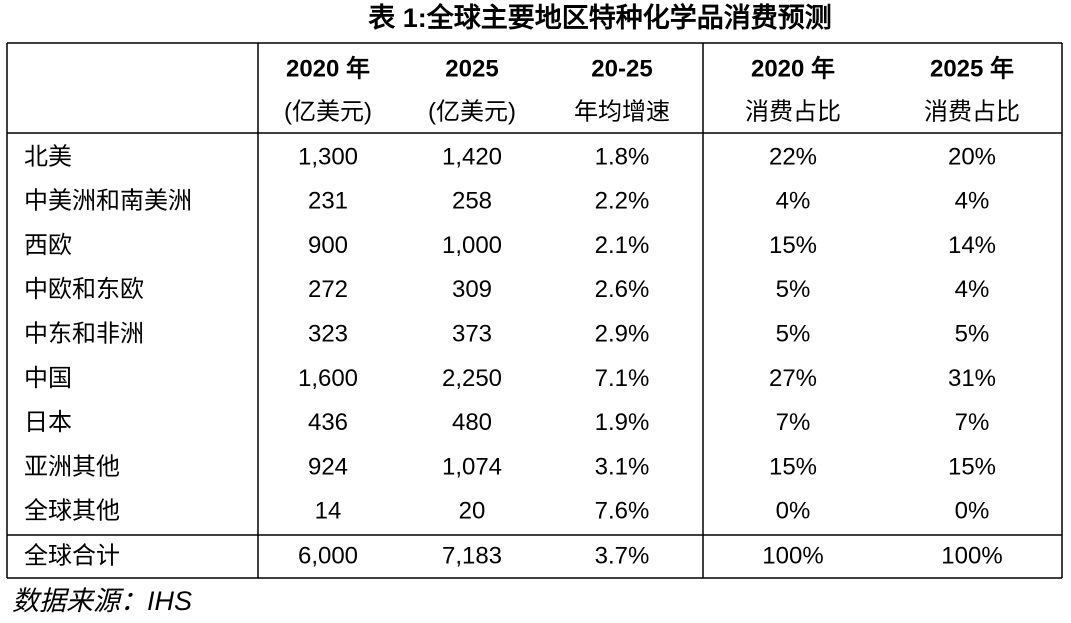 Image resolution: width=1071 pixels, height=623 pixels. What do you see at coordinates (328, 245) in the screenshot?
I see `cell: 900` at bounding box center [328, 245].